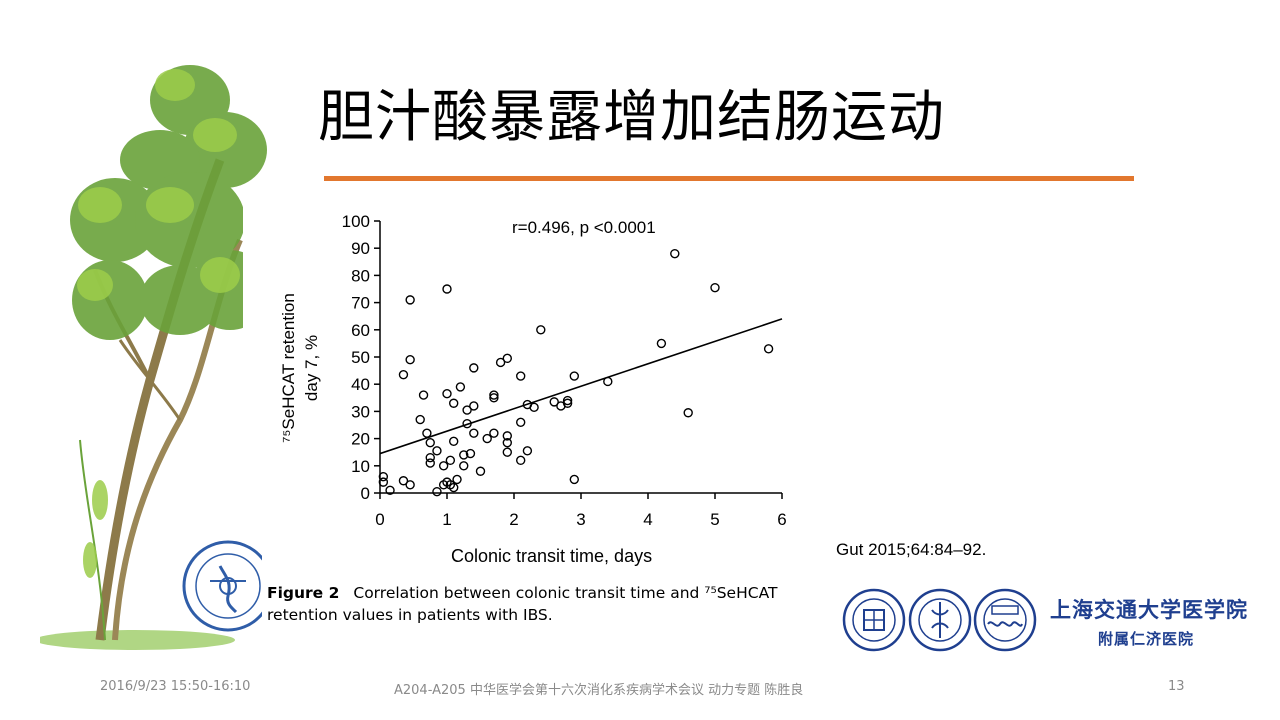 The width and height of the screenshot is (1280, 720). I want to click on institution-logos, so click(939, 620).